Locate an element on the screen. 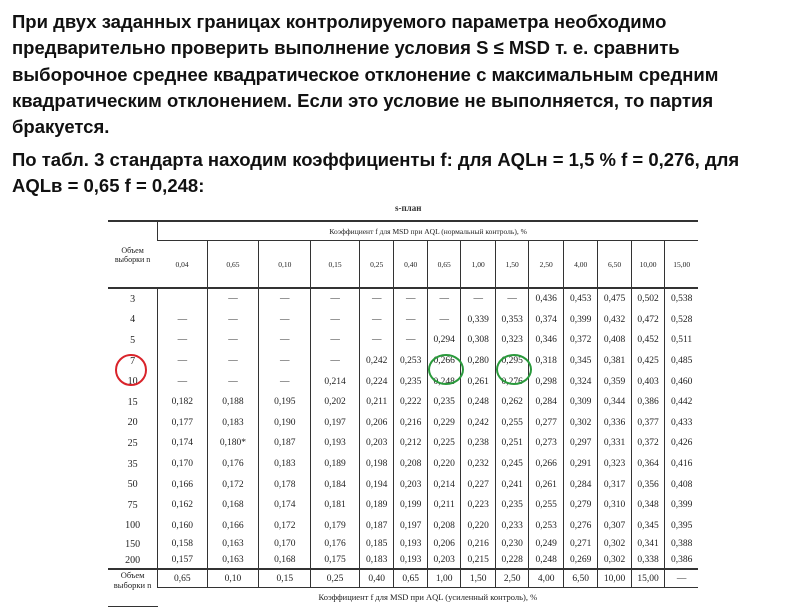 This screenshot has height=607, width=800. sample-size-cell: 200 is located at coordinates (133, 560).